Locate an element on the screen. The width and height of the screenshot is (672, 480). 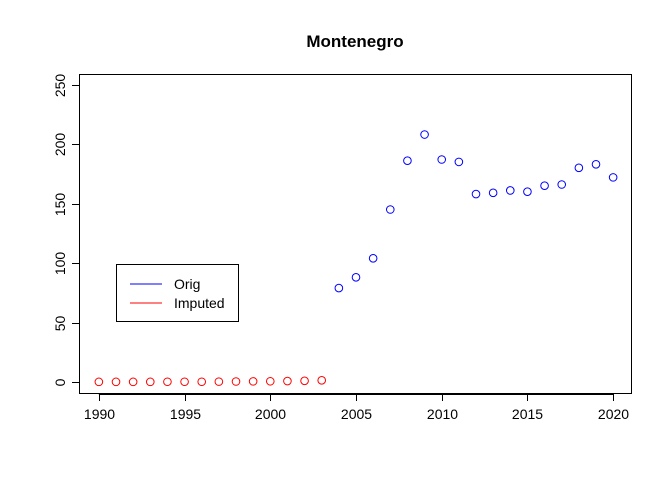
legend-box is located at coordinates (177, 293).